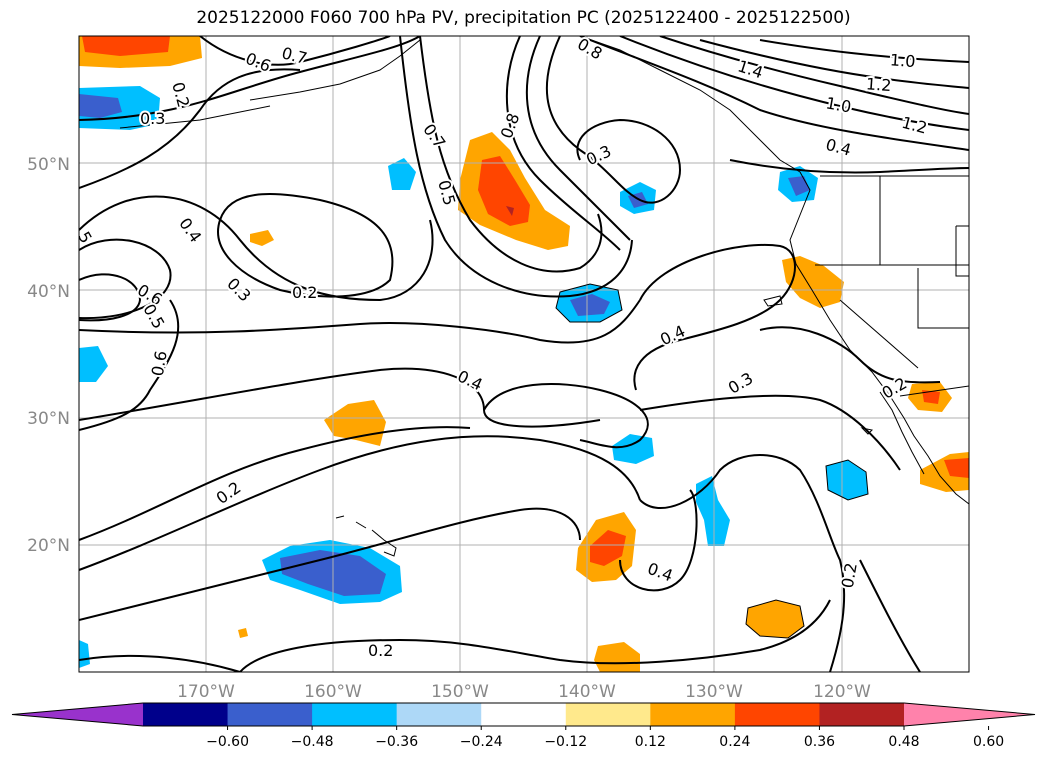 This screenshot has height=765, width=1047. I want to click on colorbar-tick-label: 0.12, so click(650, 742).